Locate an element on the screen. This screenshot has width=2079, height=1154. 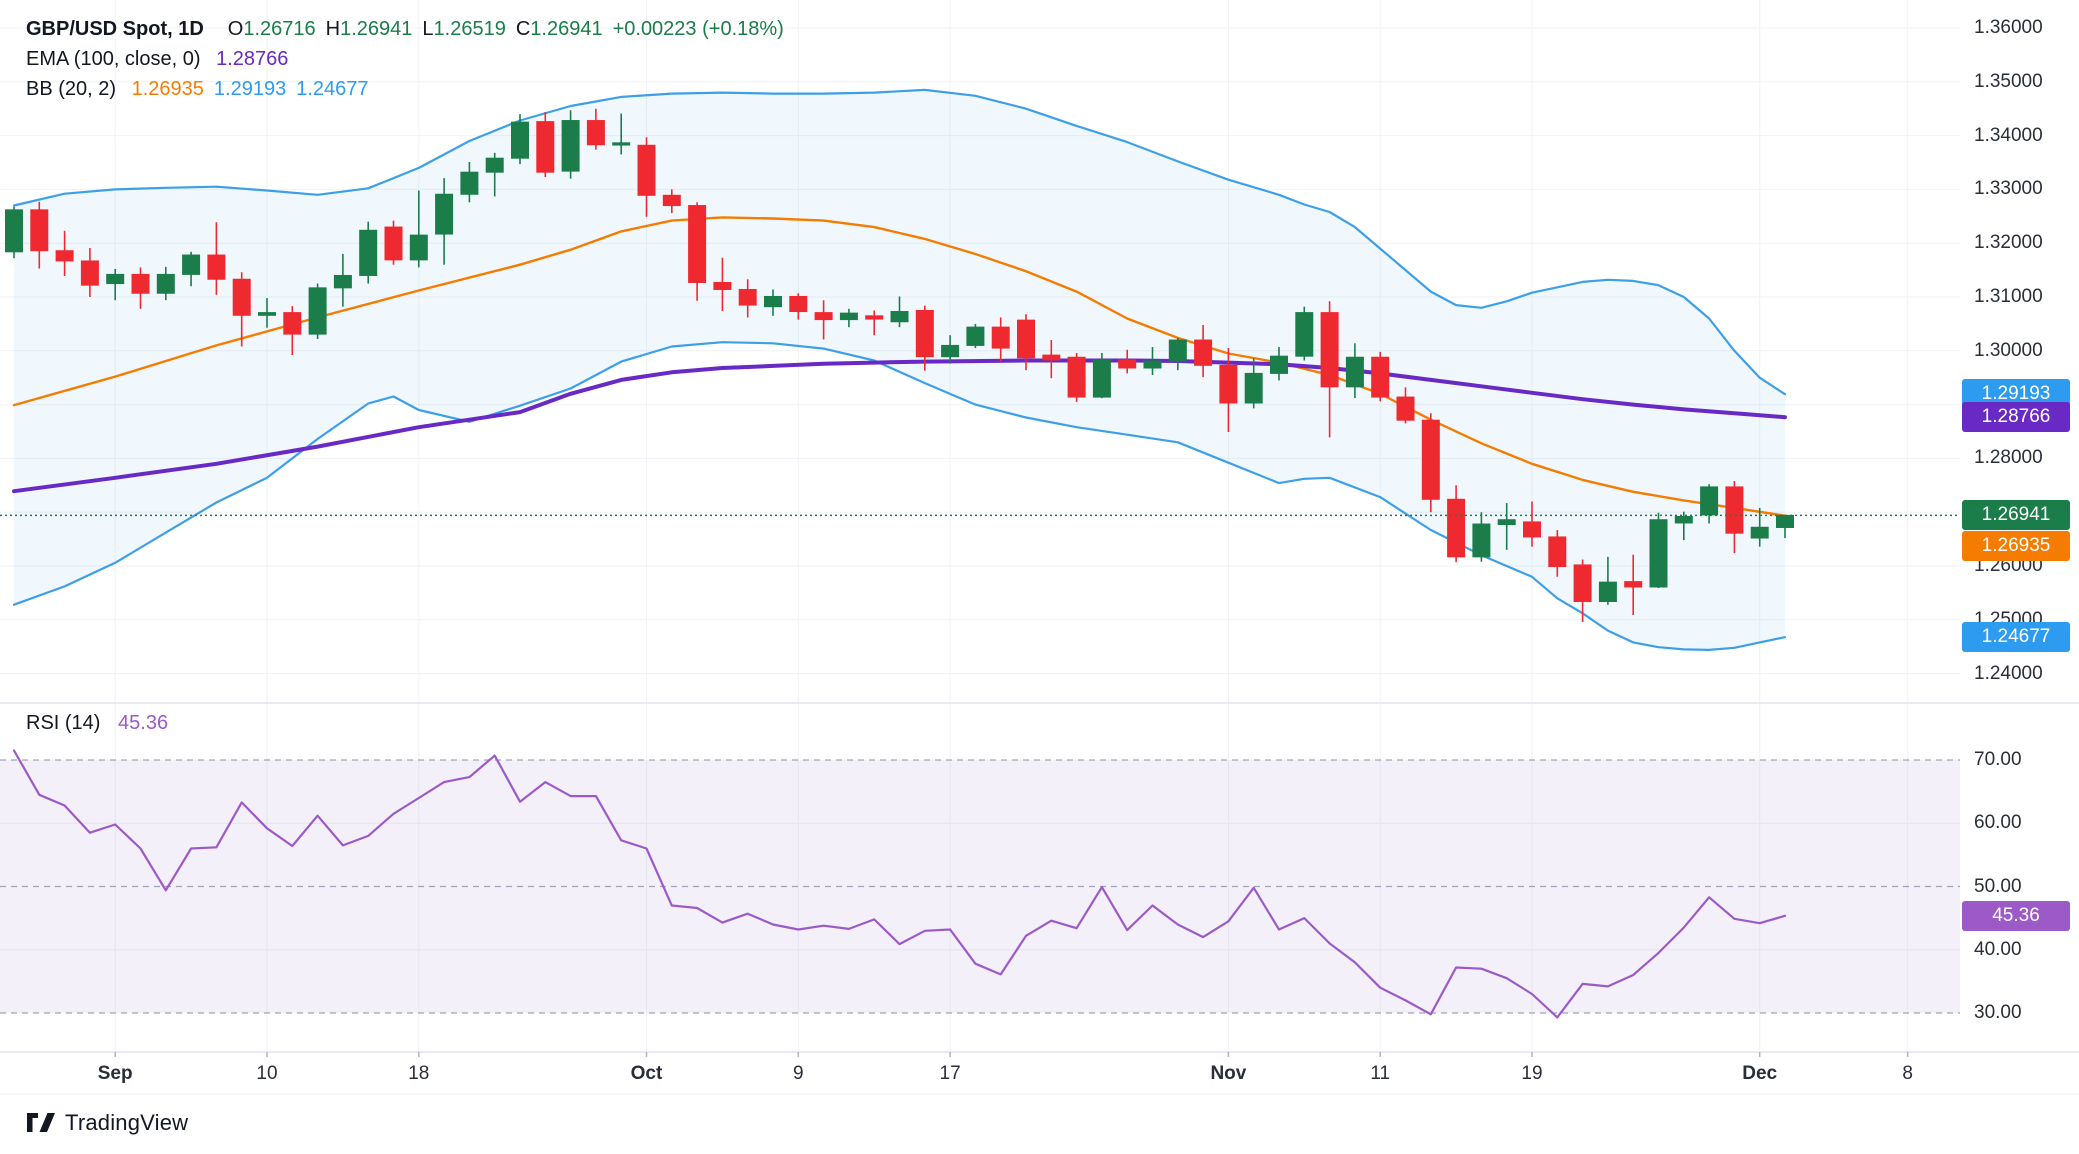
ohlc-value-L: 1.26519 is located at coordinates (469, 29).